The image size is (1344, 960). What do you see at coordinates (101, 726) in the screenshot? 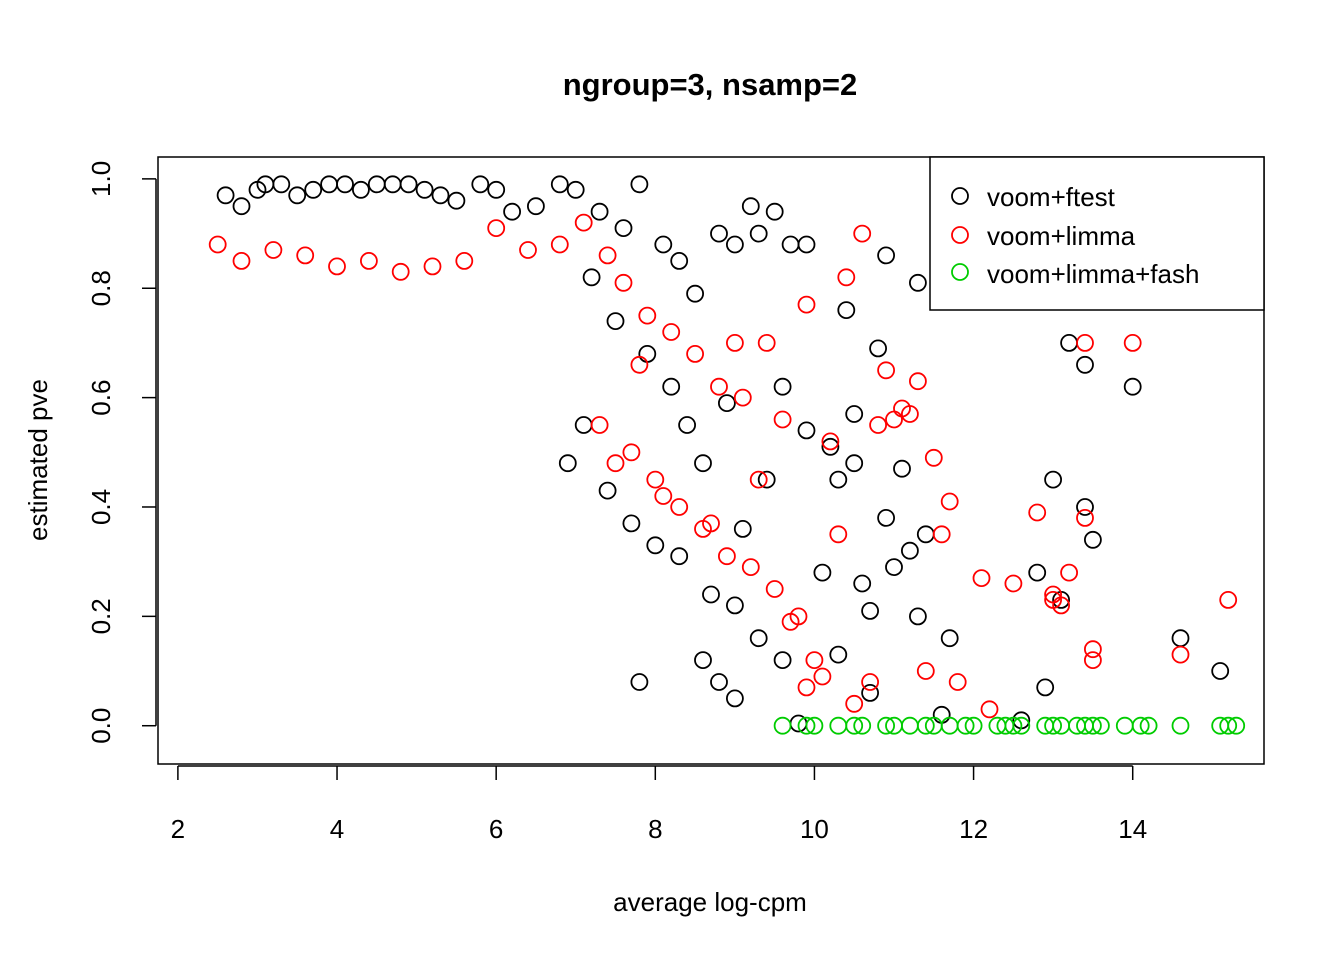
I see `y-tick-label-0: 0.0` at bounding box center [101, 726].